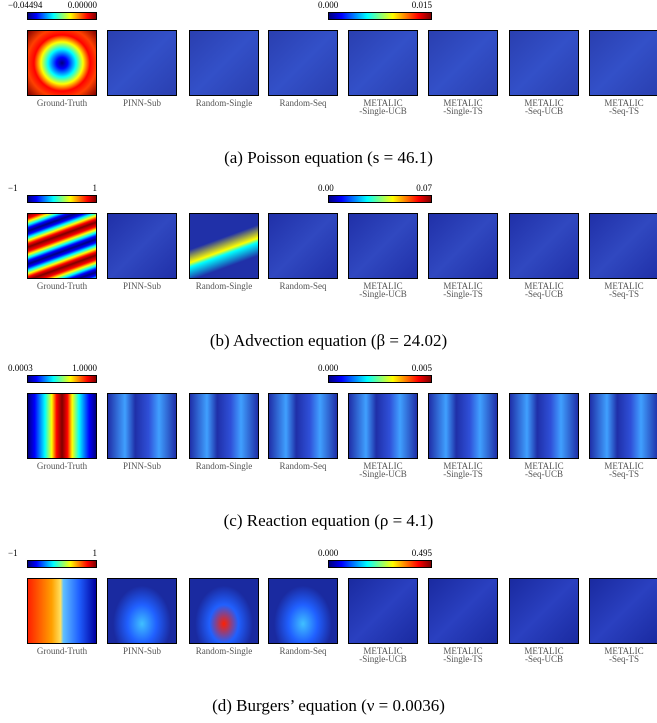 The image size is (657, 723). What do you see at coordinates (84, 368) in the screenshot?
I see `colorbar-max-label: 1.0000` at bounding box center [84, 368].